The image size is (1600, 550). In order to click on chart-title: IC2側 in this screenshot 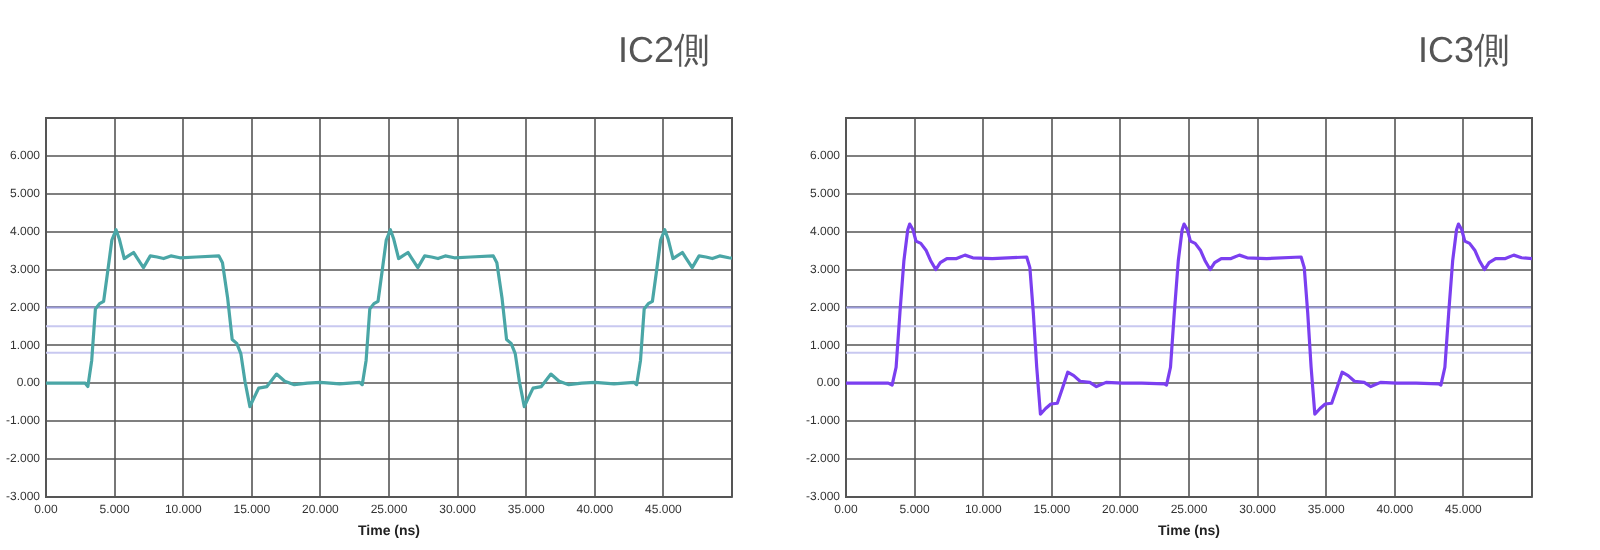, I will do `click(663, 51)`.